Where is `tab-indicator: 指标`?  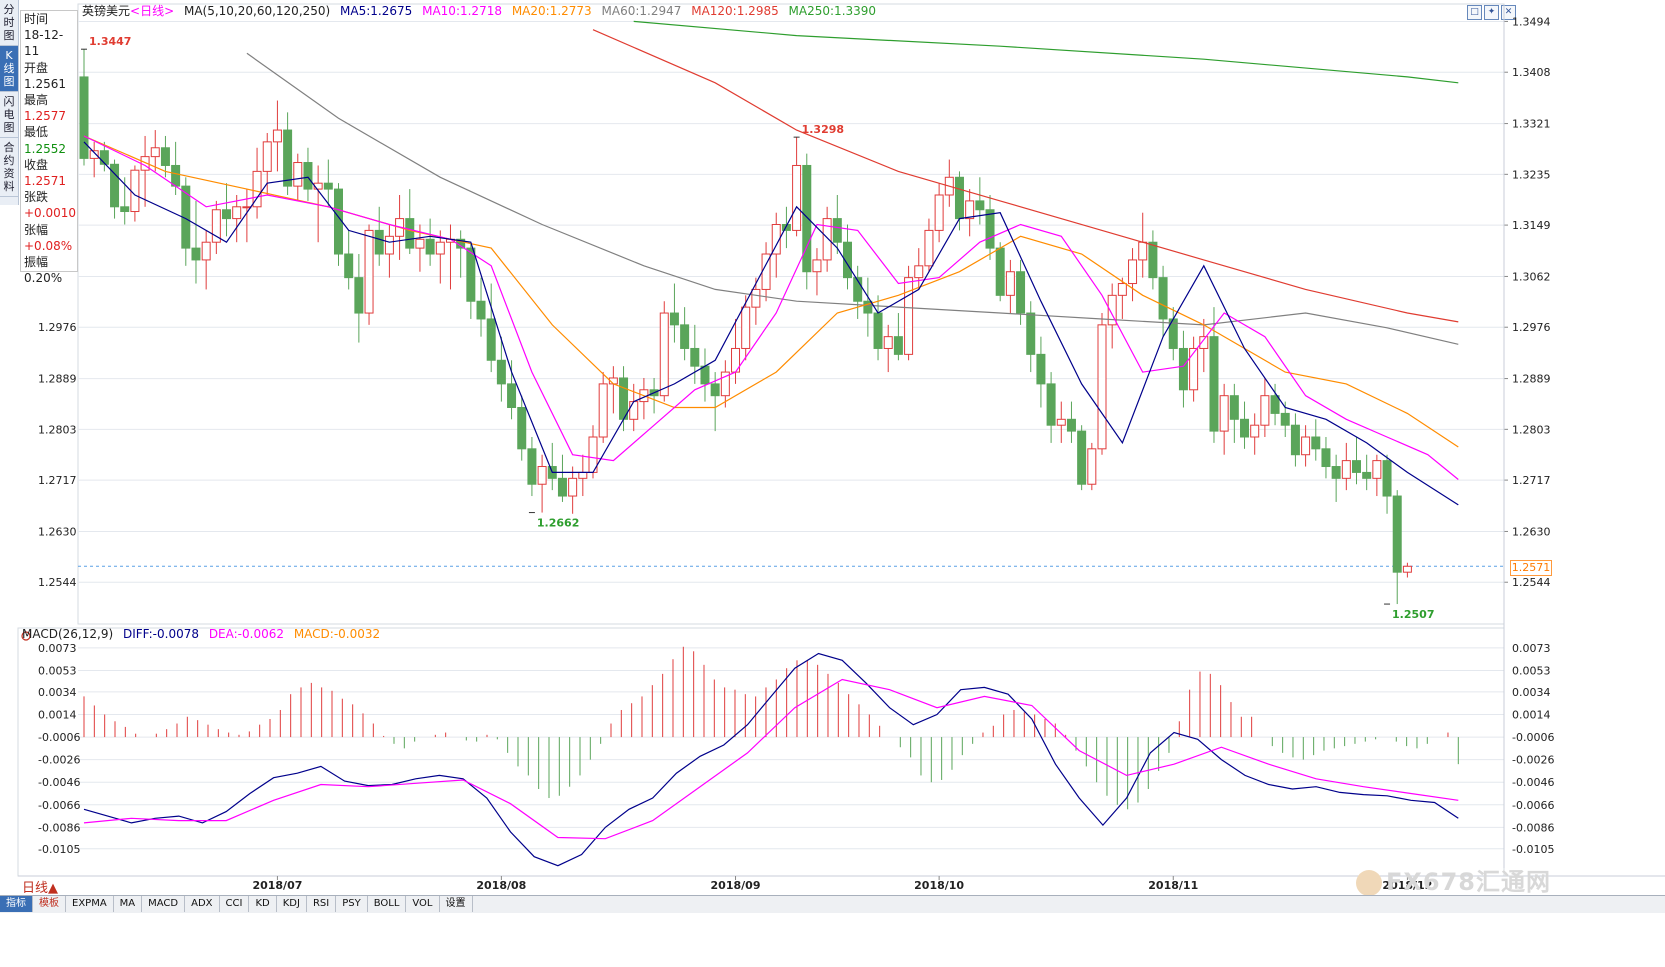
tab-indicator: 指标 is located at coordinates (16, 904).